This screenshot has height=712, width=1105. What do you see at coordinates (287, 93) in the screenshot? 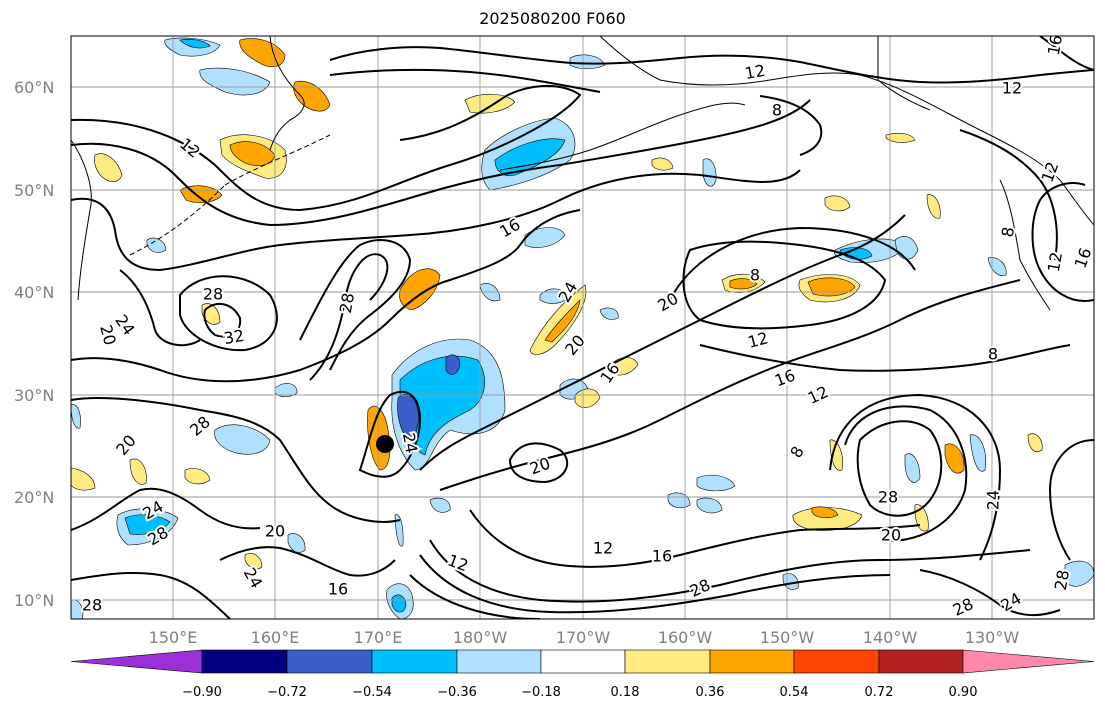
I see `kamchatka-coast` at bounding box center [287, 93].